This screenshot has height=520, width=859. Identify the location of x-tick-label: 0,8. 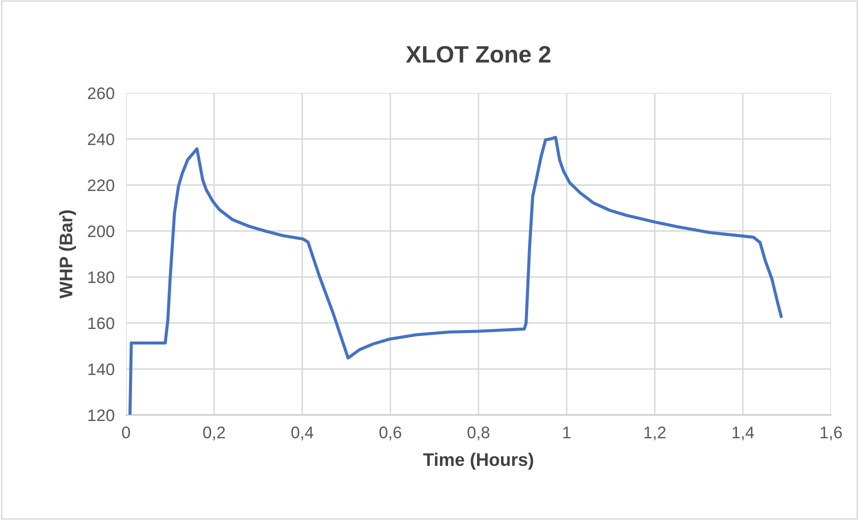
(479, 433).